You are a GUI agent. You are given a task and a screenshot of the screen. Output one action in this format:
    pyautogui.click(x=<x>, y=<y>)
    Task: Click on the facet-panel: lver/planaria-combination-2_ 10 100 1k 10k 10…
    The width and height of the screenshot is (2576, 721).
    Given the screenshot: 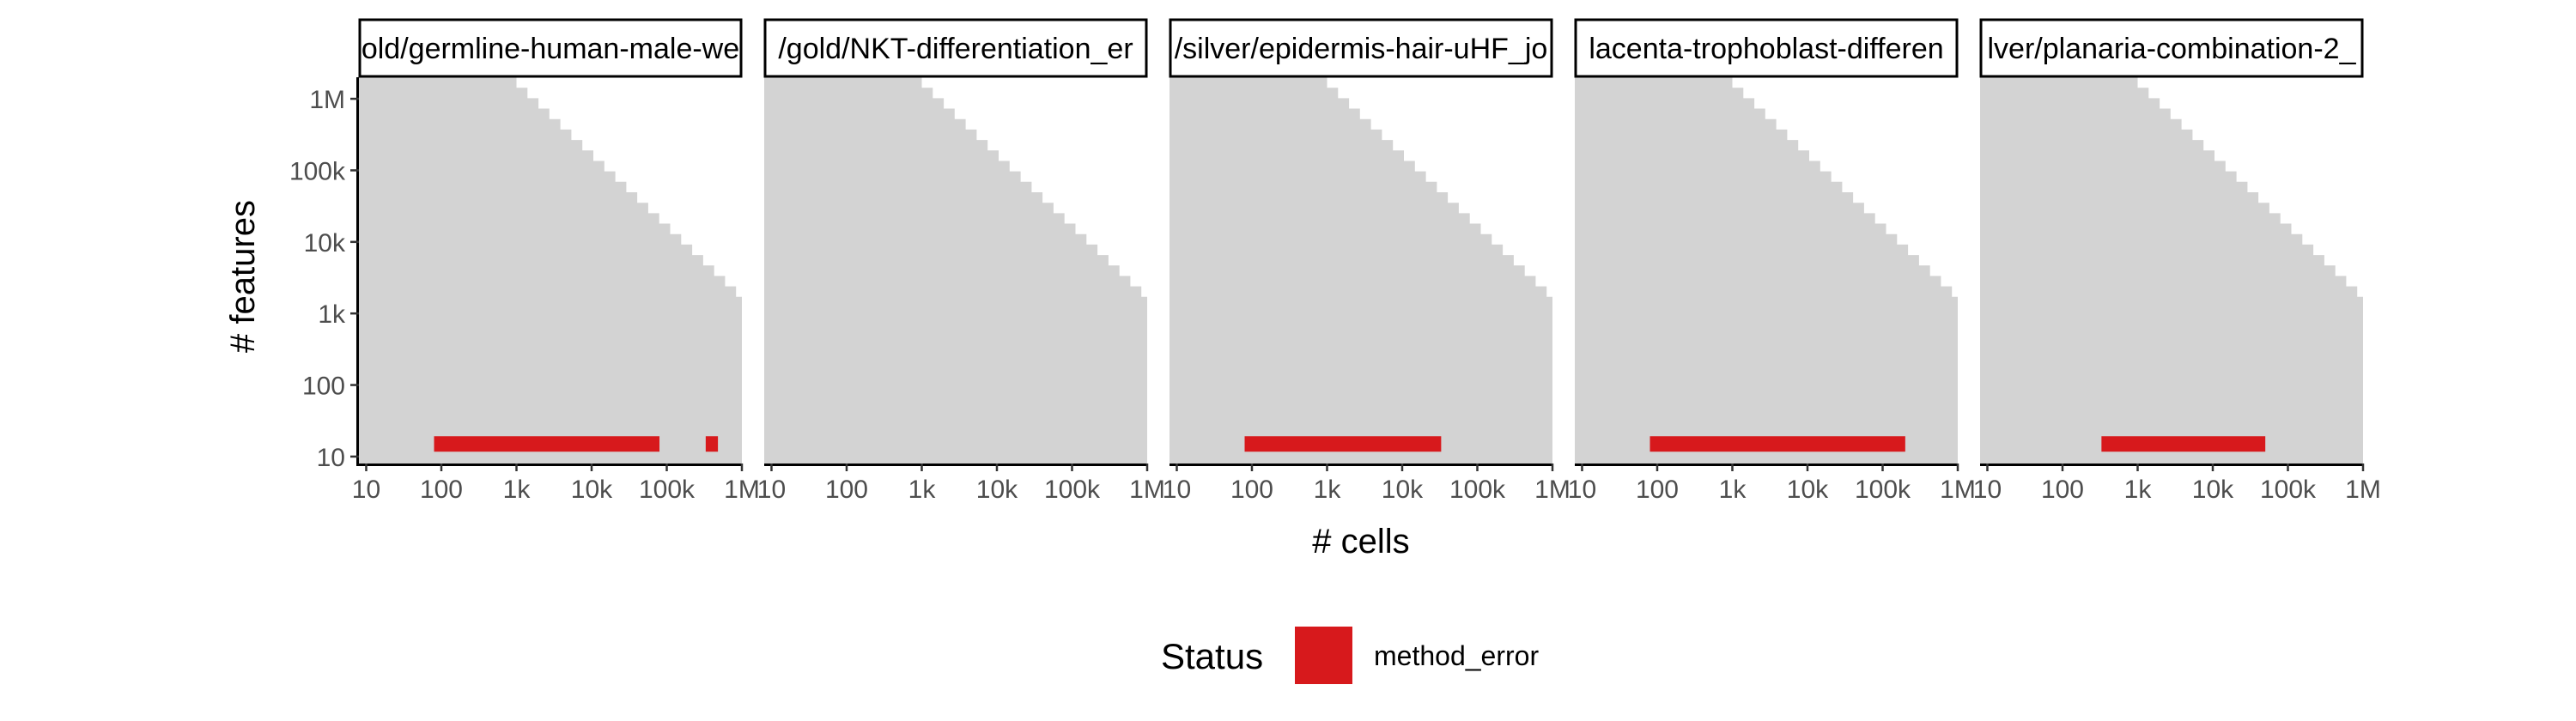 What is the action you would take?
    pyautogui.click(x=2177, y=261)
    